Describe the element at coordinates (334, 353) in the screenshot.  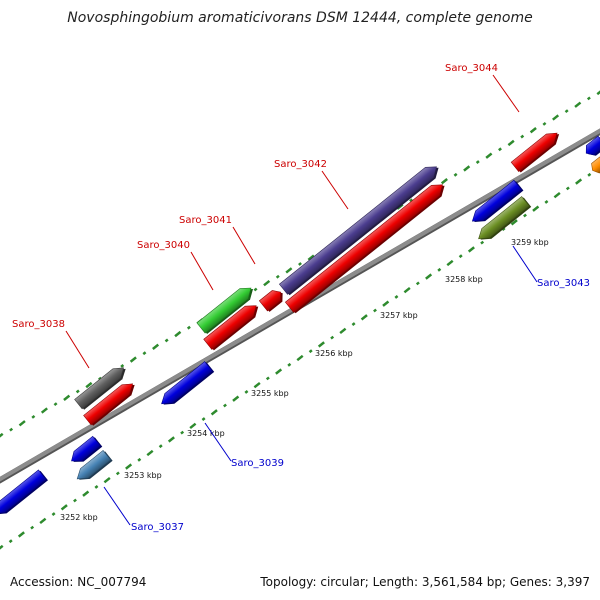
I see `tick-label-3256-kbp: 3256 kbp` at that location.